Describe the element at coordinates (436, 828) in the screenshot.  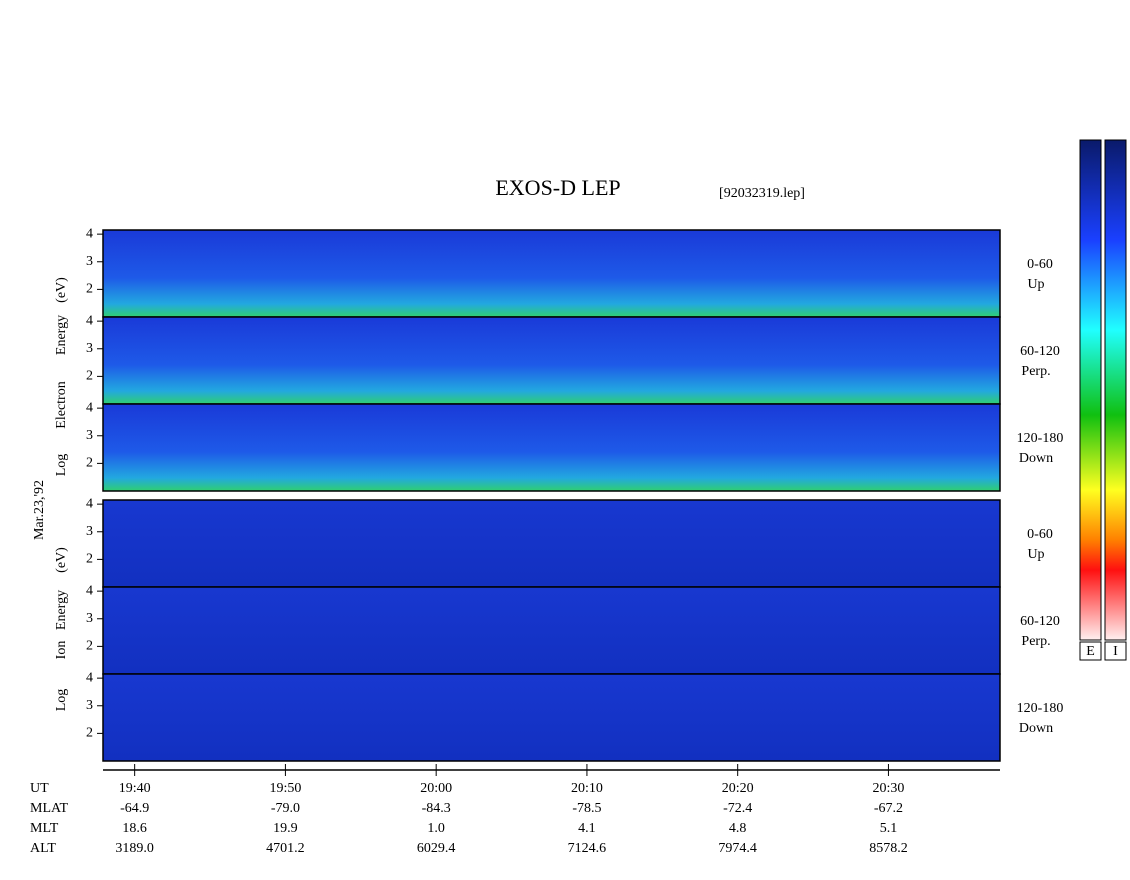
I see `ephemeris-value: 1.0` at that location.